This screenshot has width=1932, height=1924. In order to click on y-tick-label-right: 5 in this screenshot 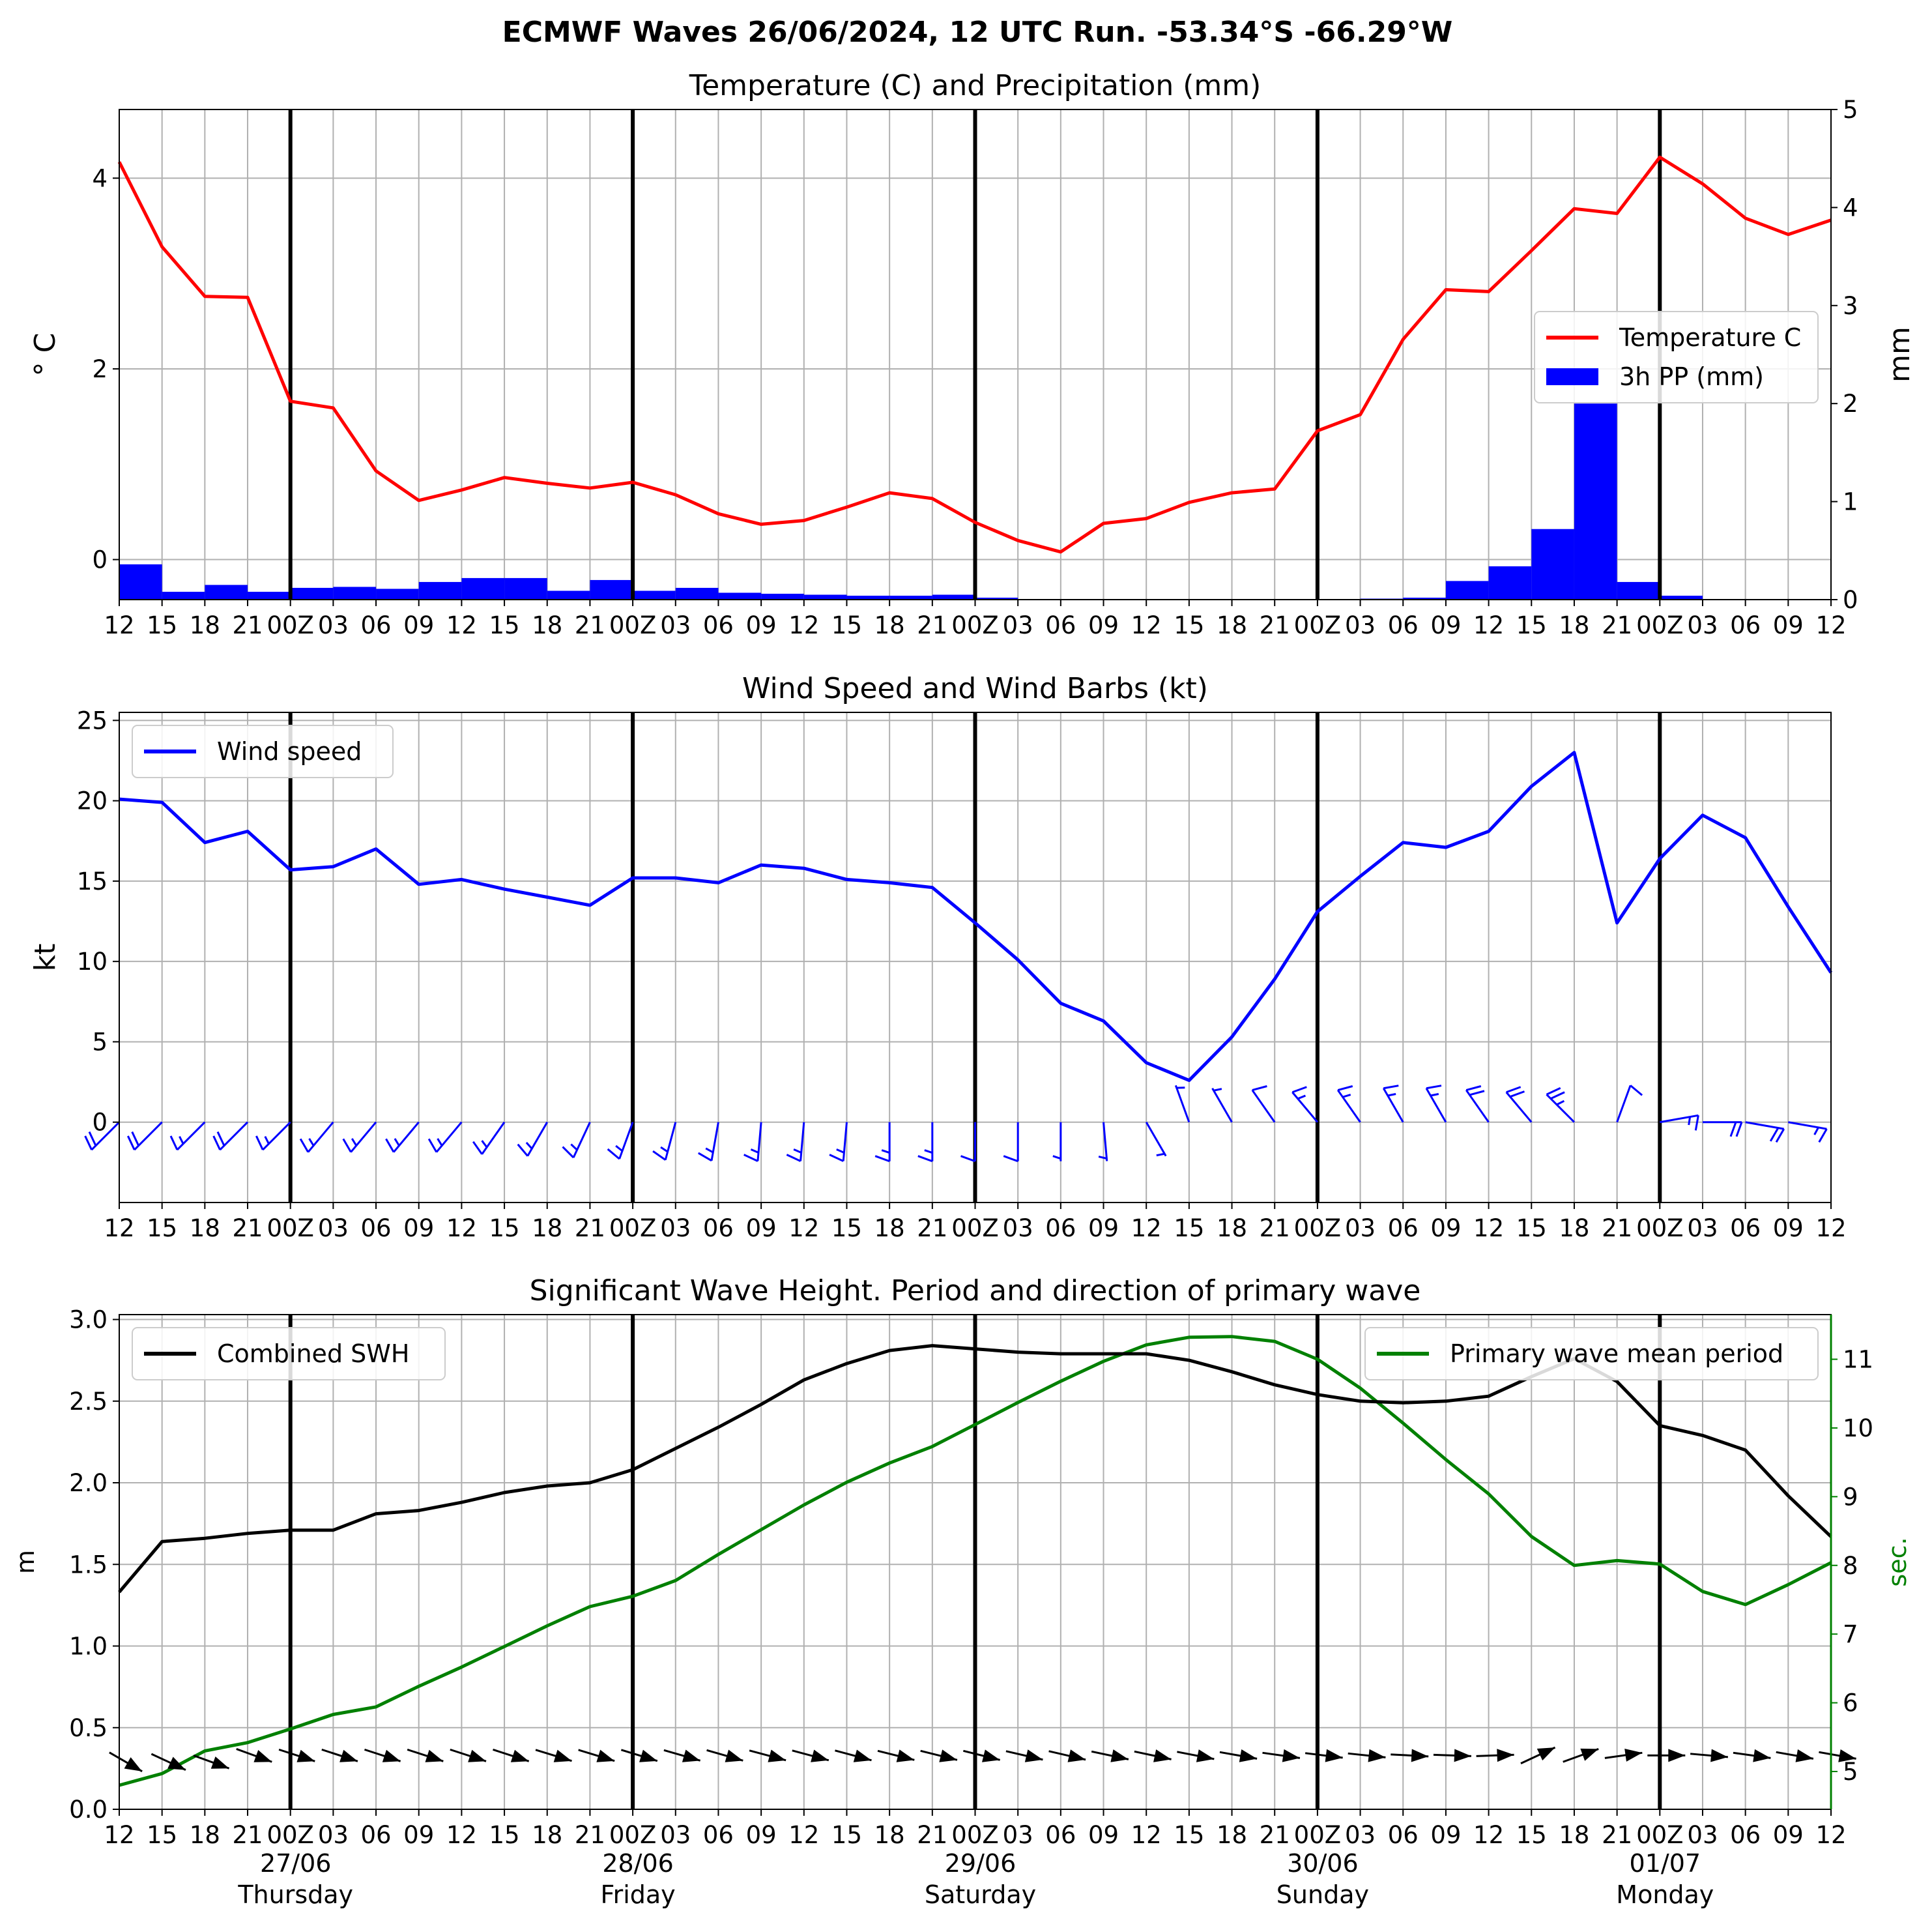, I will do `click(1850, 1772)`.